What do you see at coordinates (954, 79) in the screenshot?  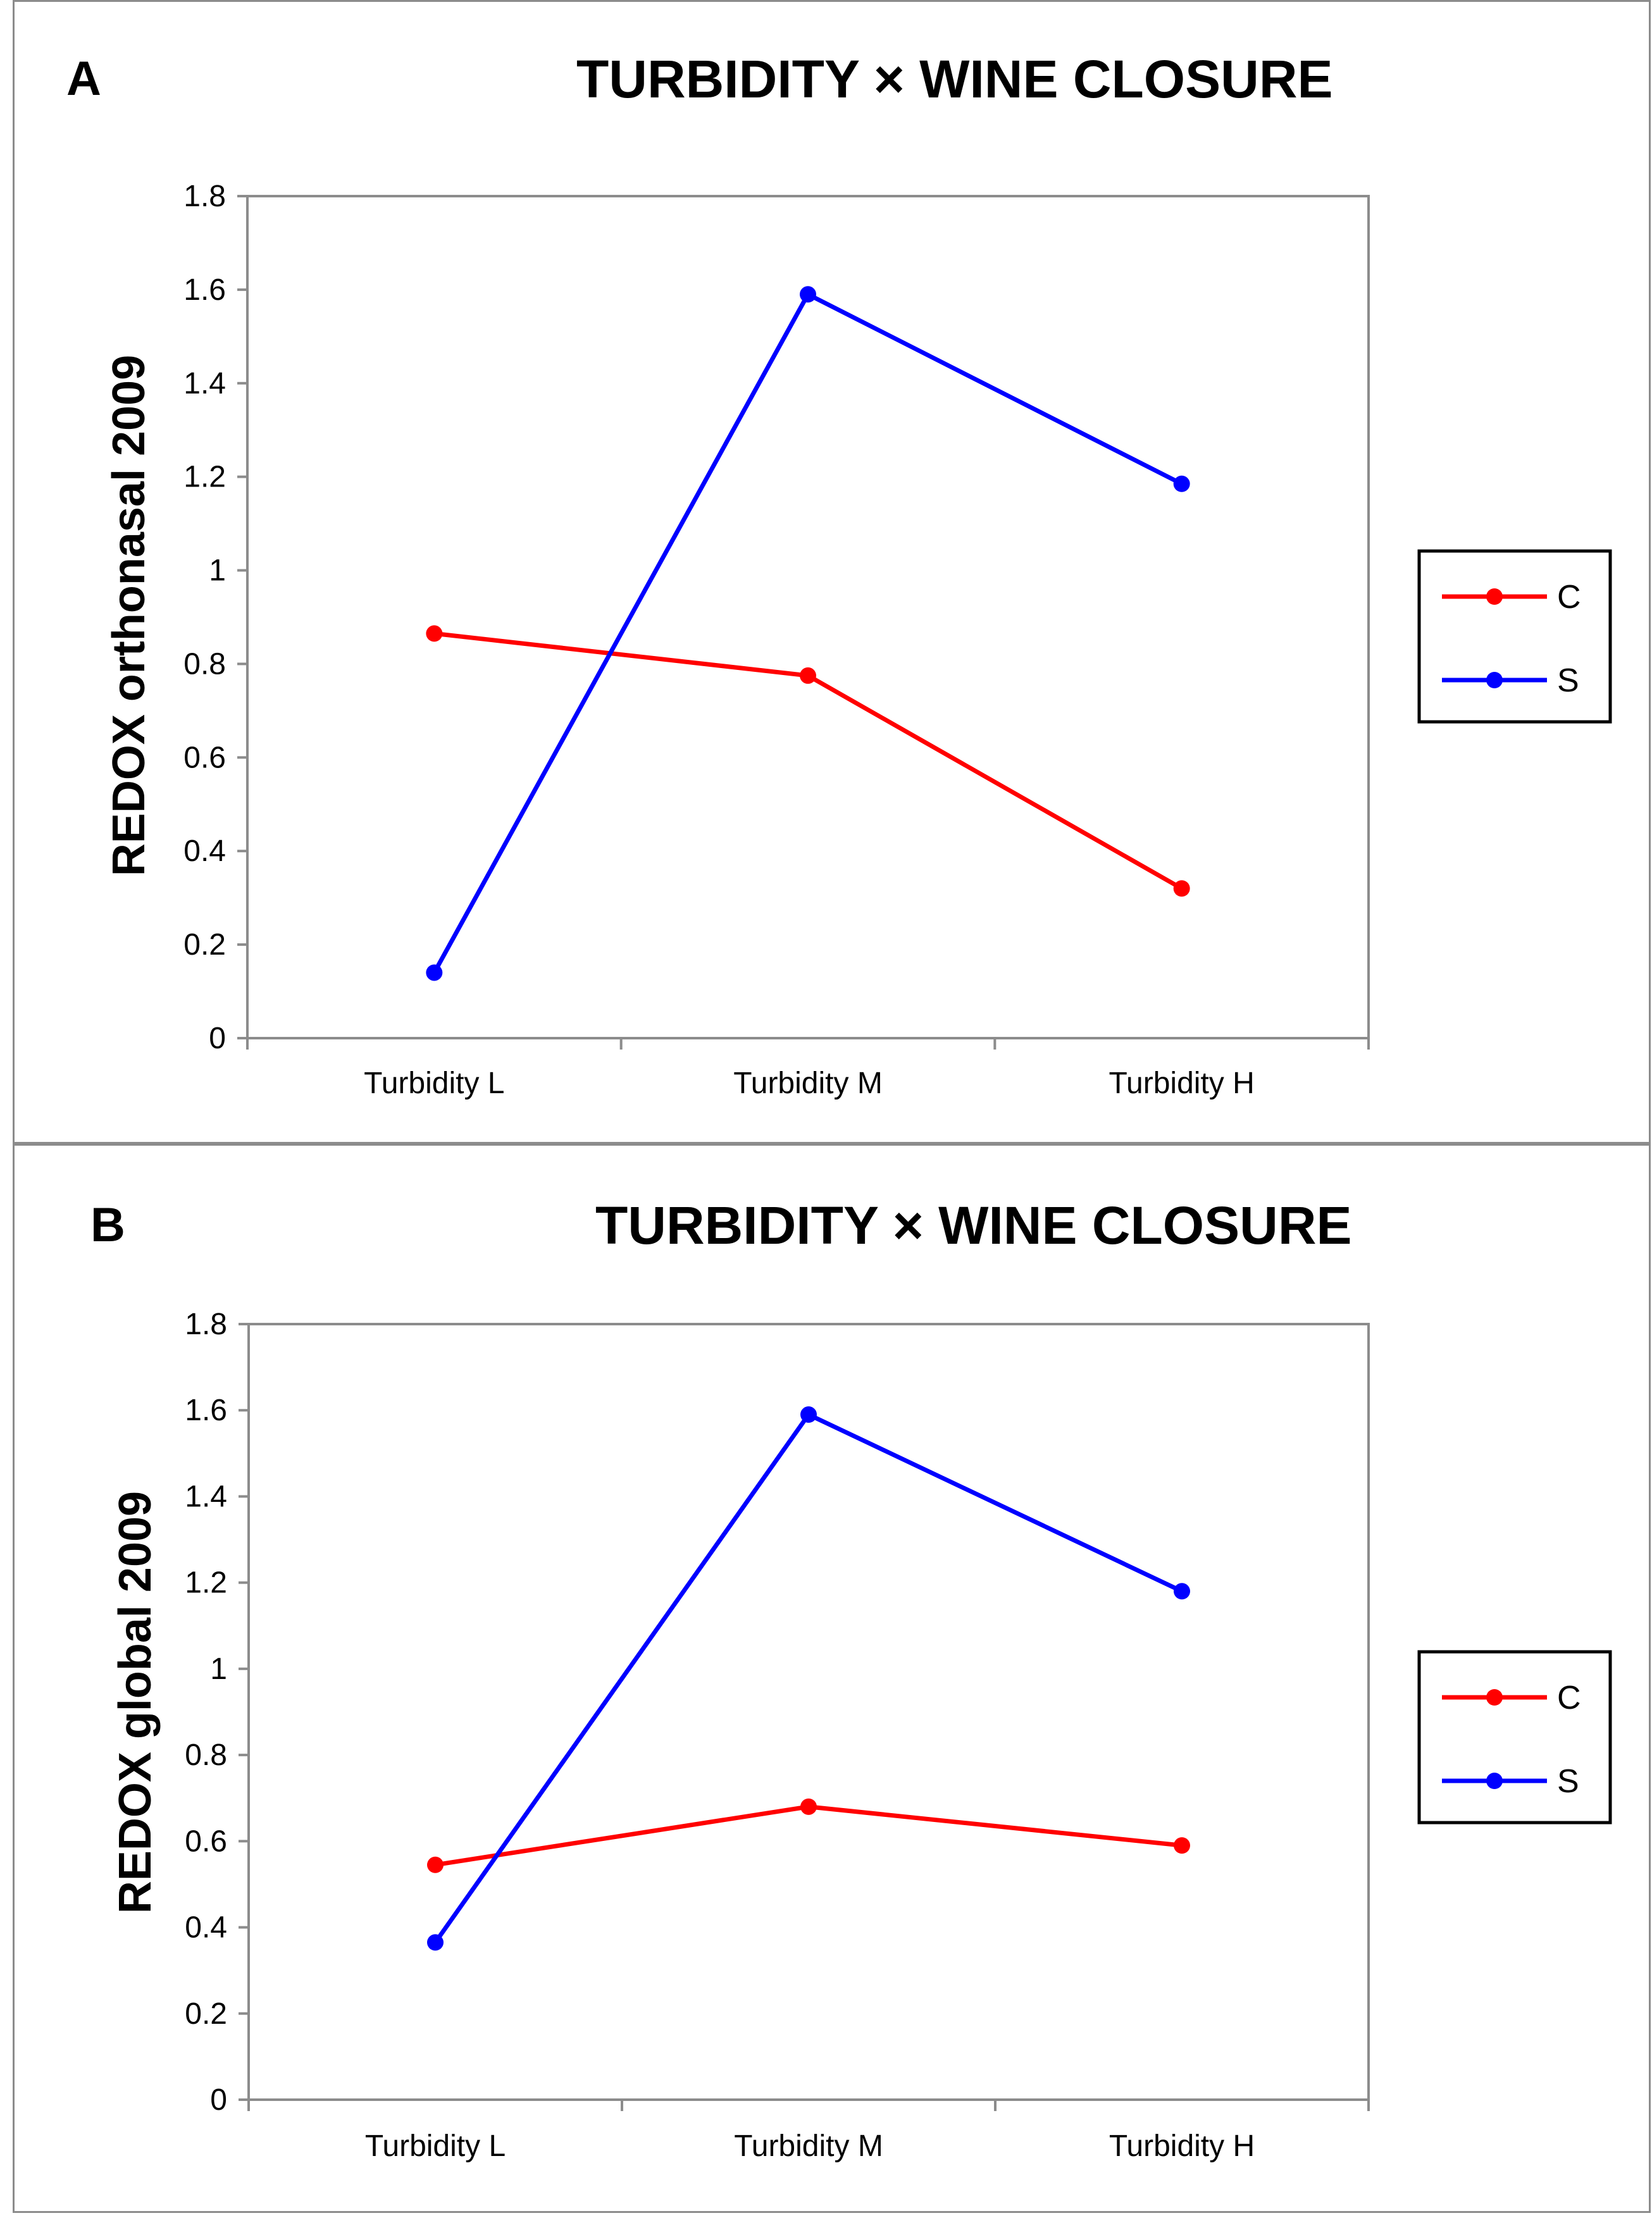 I see `chart-title-a: TURBIDITY × WINE CLOSURE` at bounding box center [954, 79].